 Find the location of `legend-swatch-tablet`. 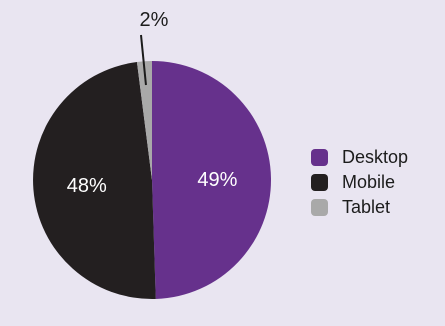

legend-swatch-tablet is located at coordinates (319, 207).